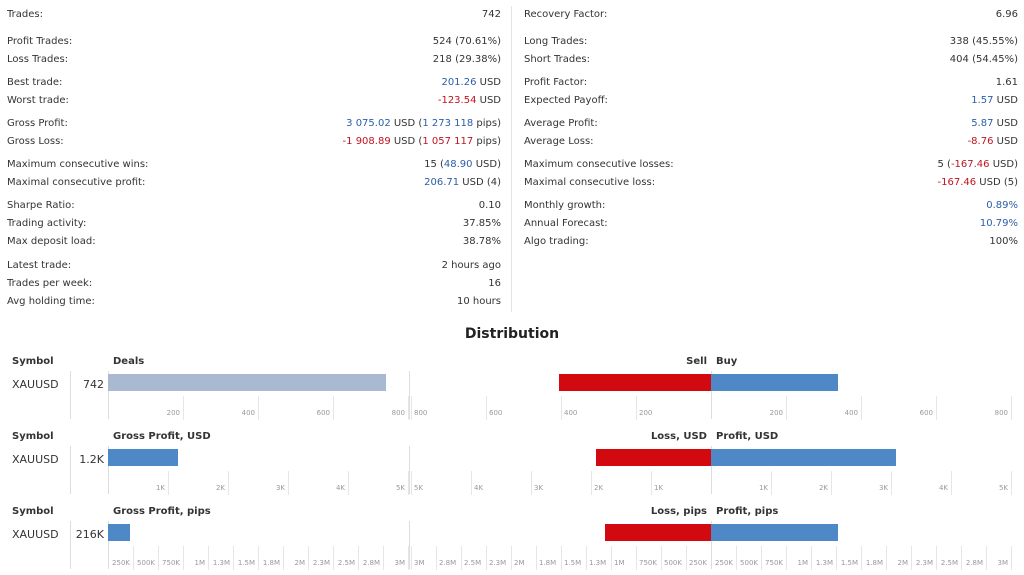  What do you see at coordinates (406, 123) in the screenshot?
I see `stat-value-part: USD (` at bounding box center [406, 123].